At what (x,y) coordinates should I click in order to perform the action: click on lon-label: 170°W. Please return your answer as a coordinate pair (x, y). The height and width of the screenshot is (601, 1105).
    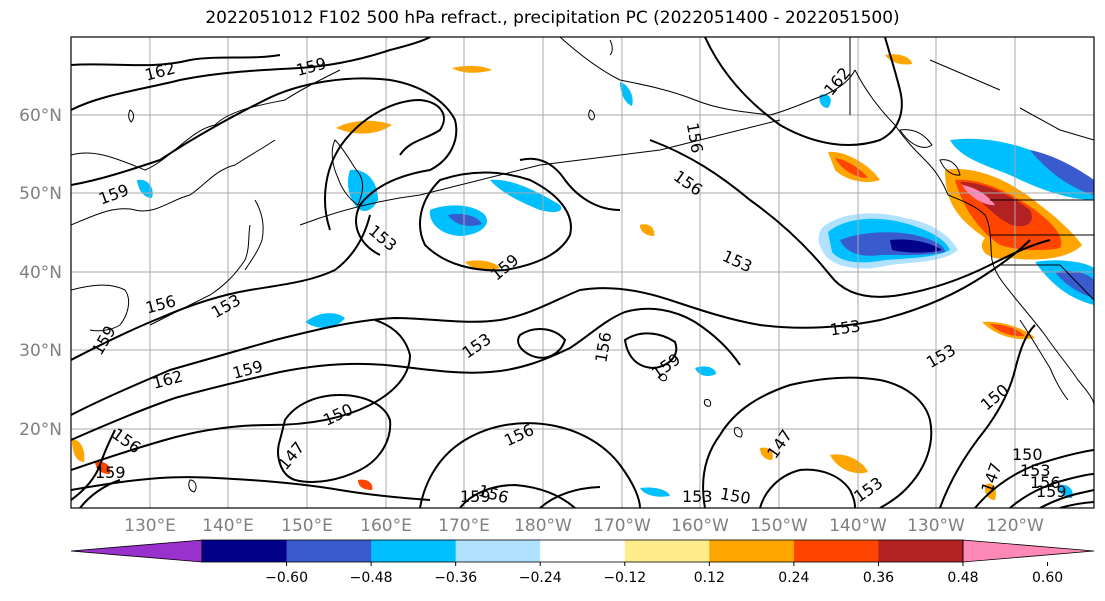
    Looking at the image, I should click on (622, 526).